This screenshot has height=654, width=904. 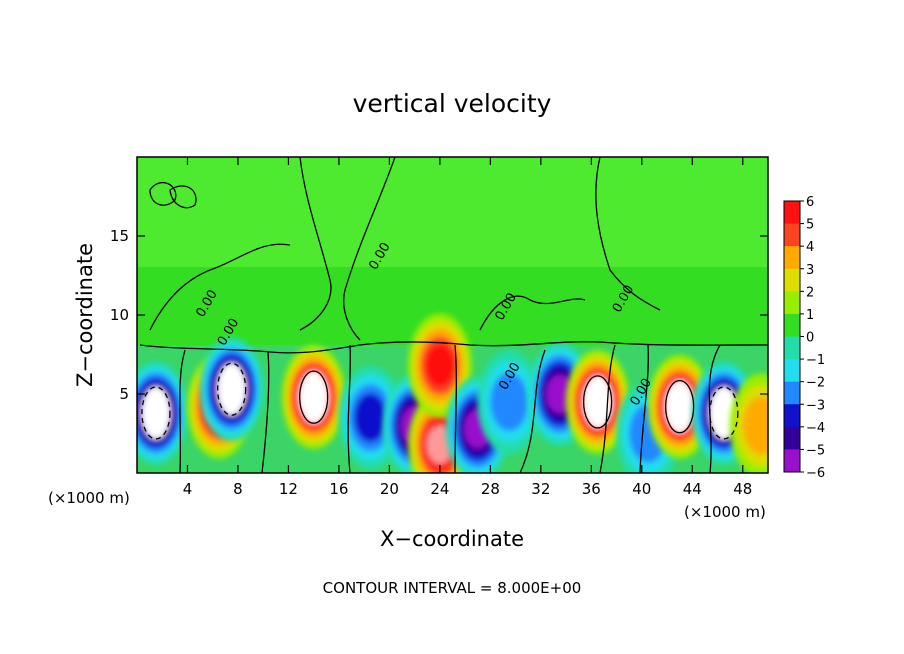 What do you see at coordinates (490, 489) in the screenshot?
I see `x-tick-label: 28` at bounding box center [490, 489].